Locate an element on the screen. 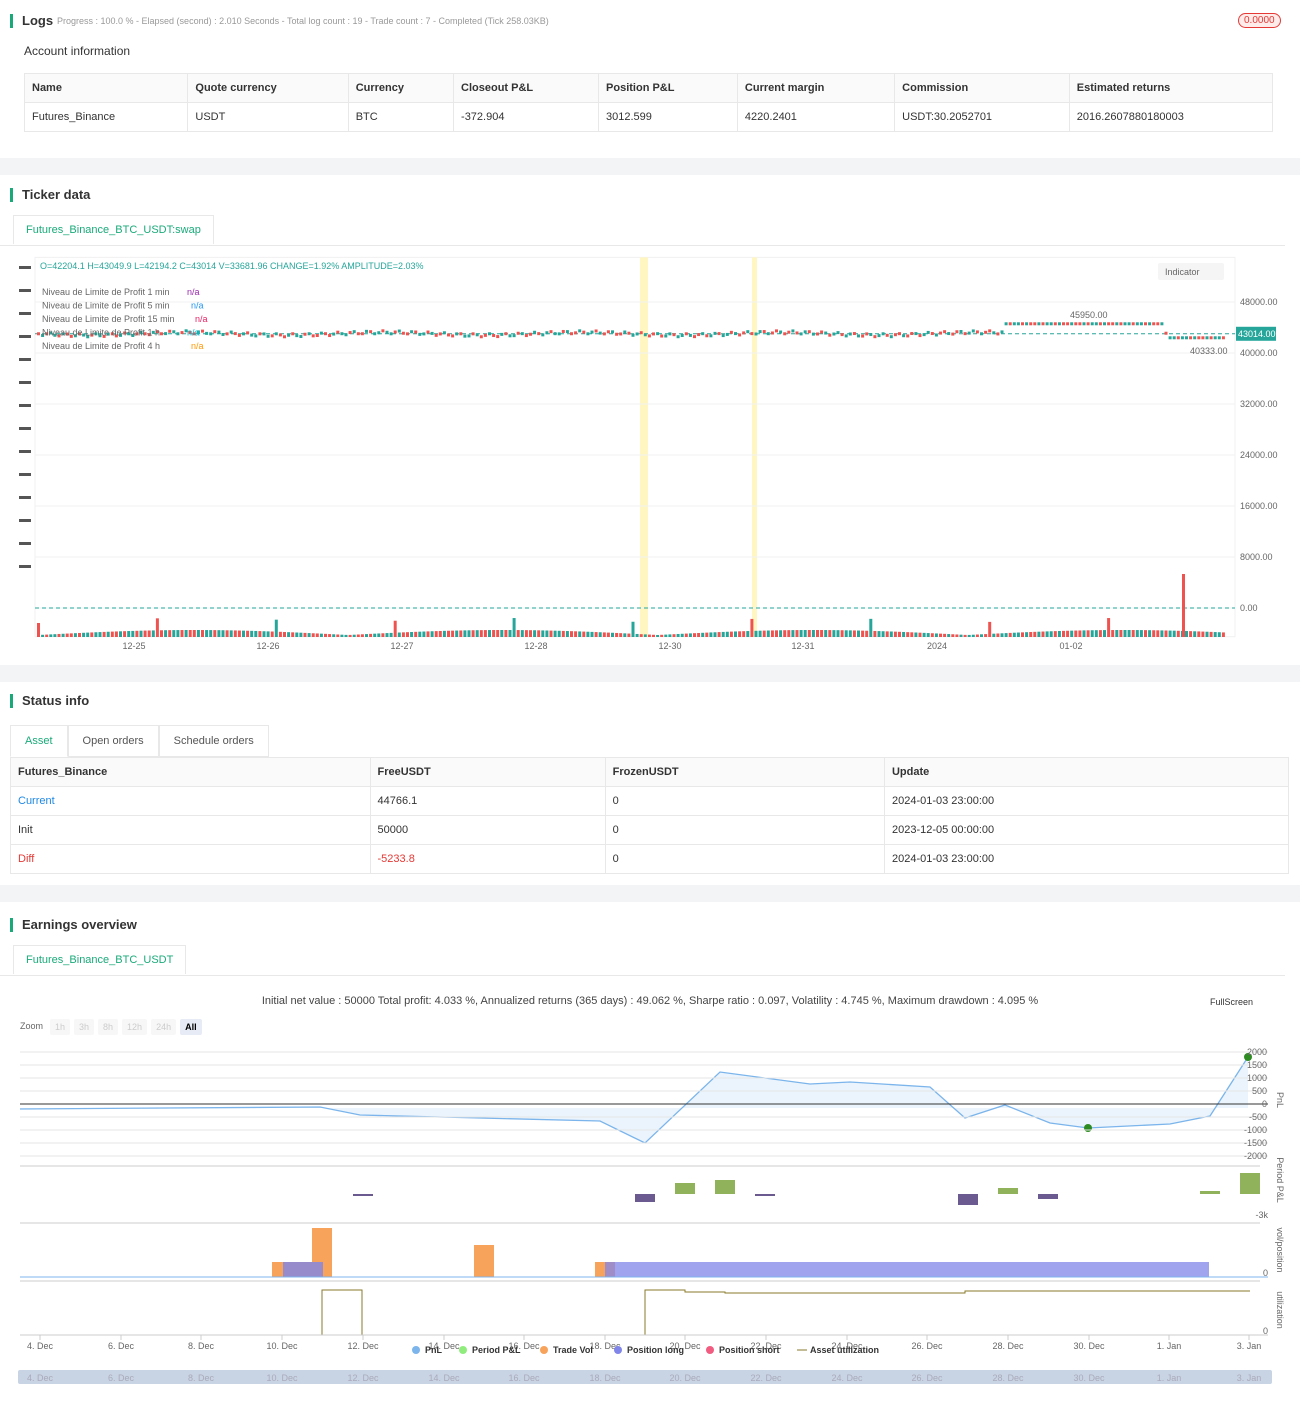  legend-item: Position long is located at coordinates (655, 1350).